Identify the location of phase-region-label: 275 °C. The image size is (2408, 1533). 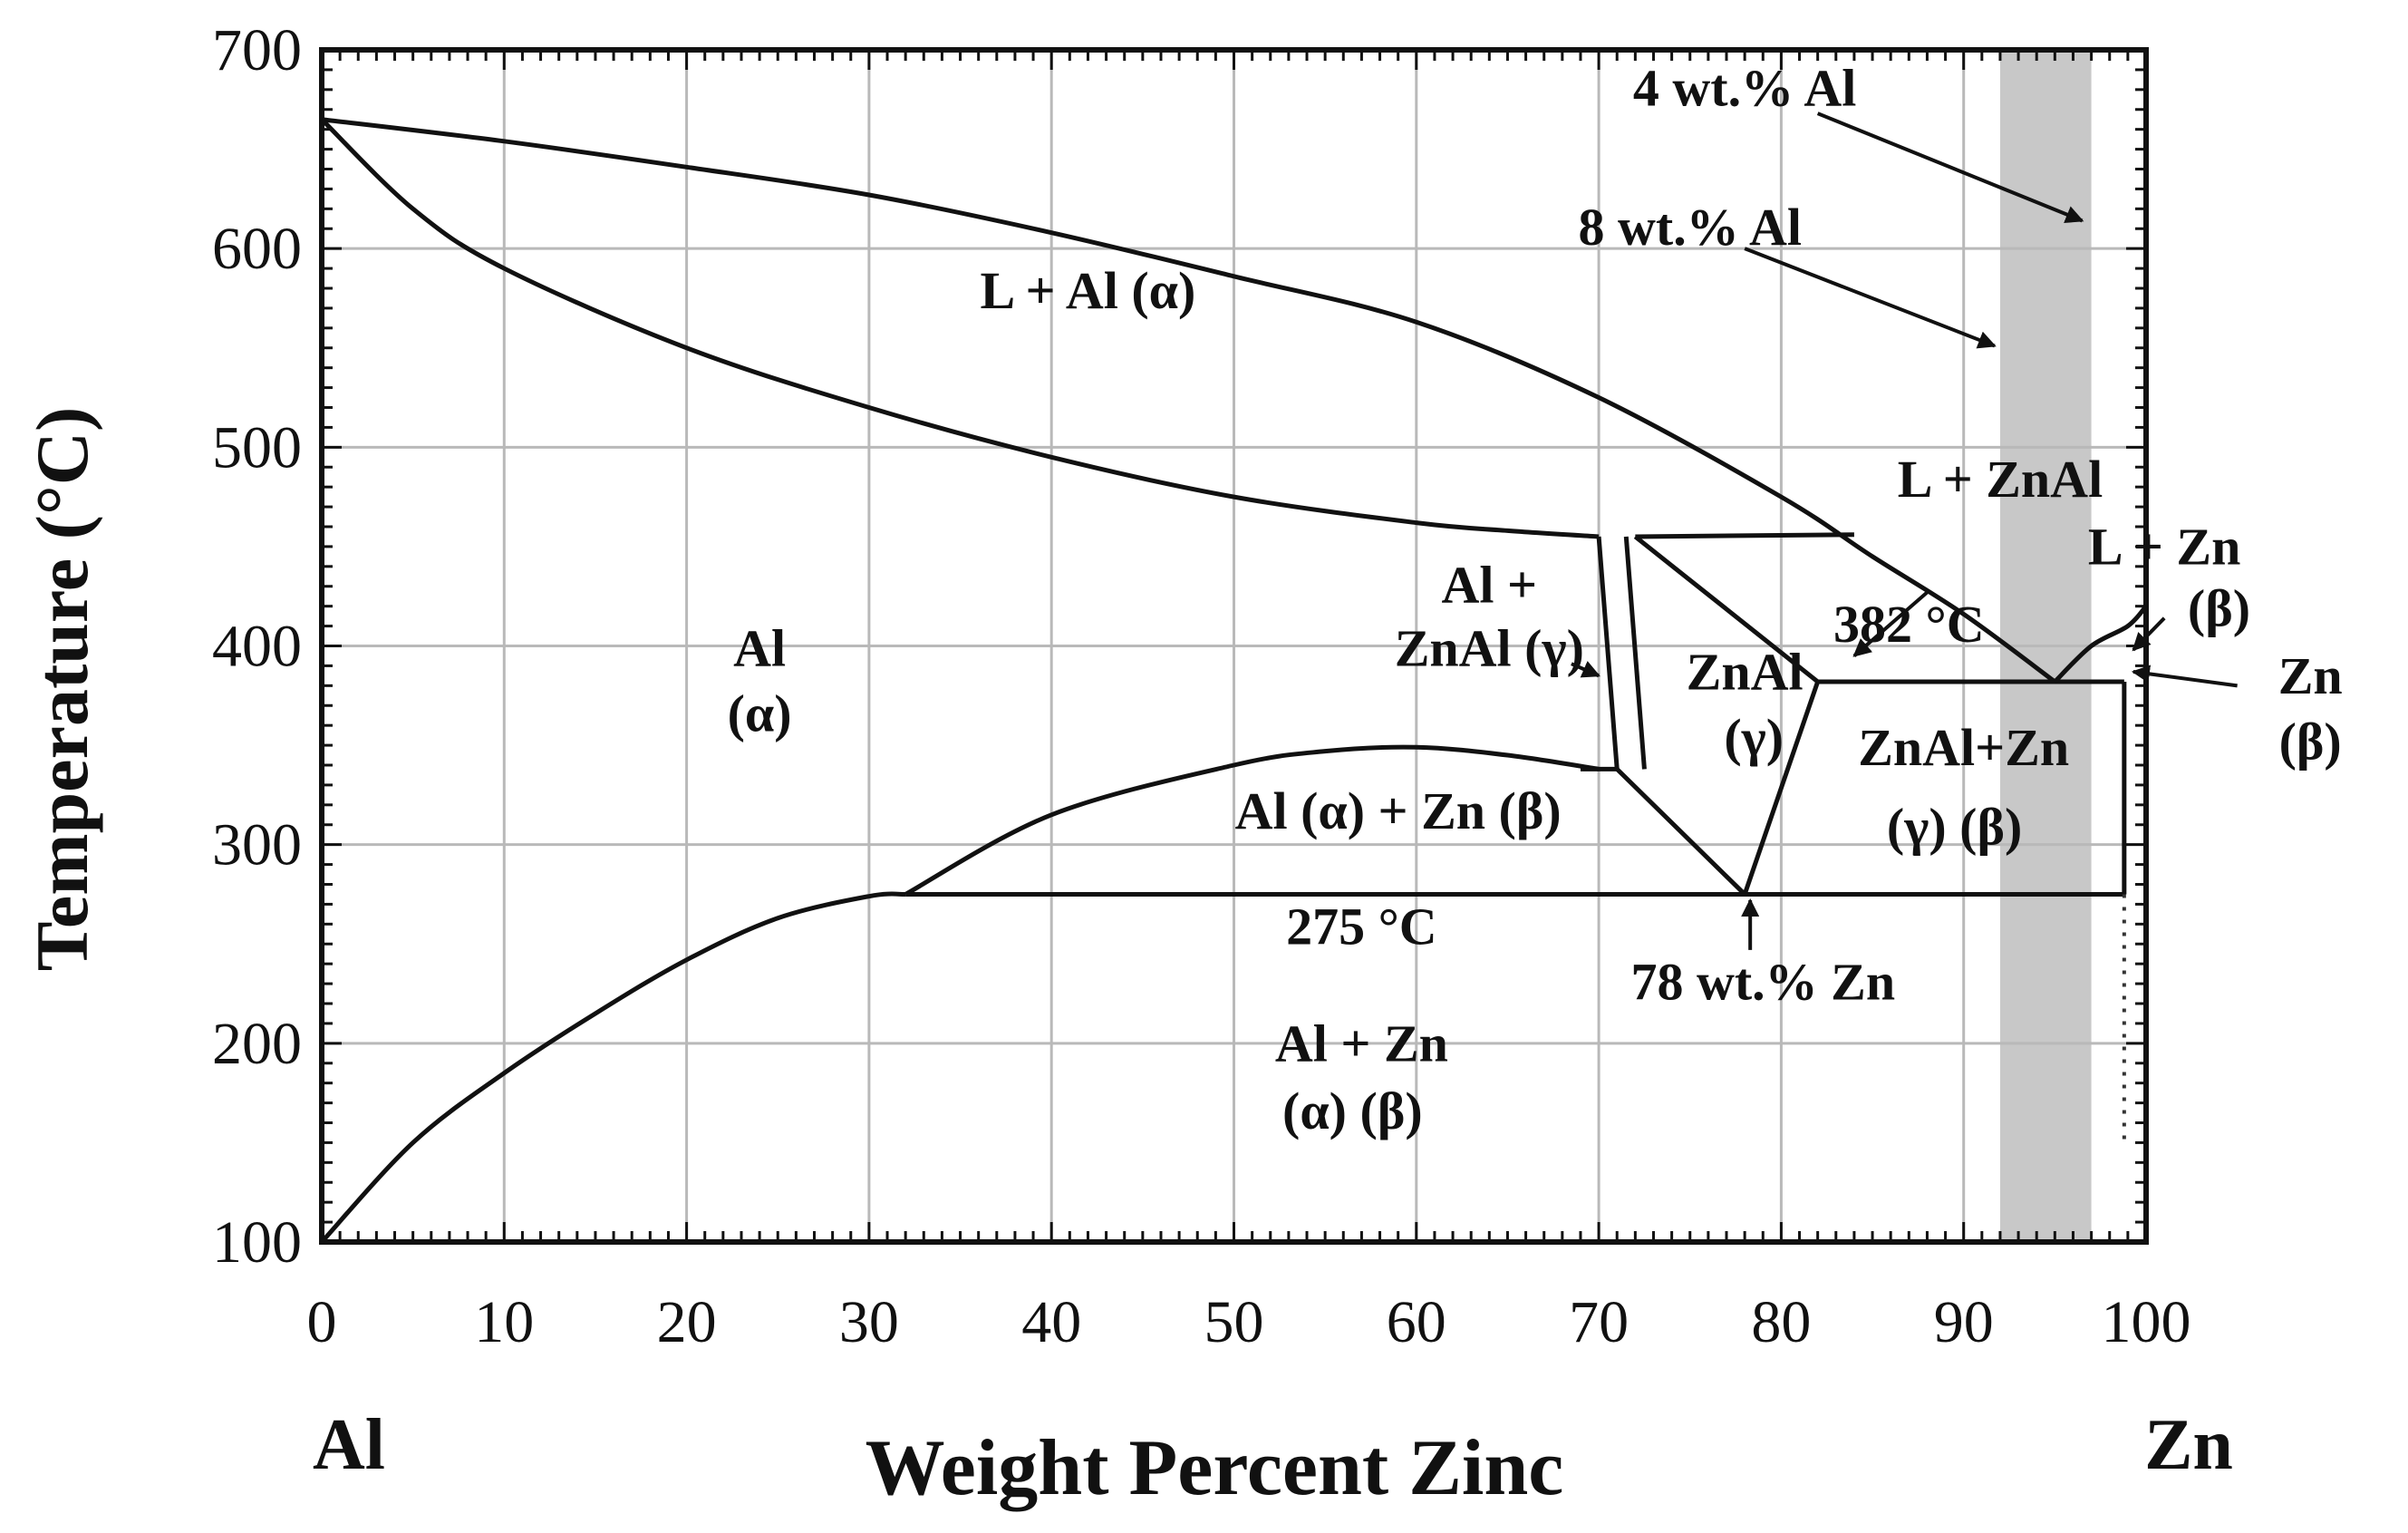
(1361, 927).